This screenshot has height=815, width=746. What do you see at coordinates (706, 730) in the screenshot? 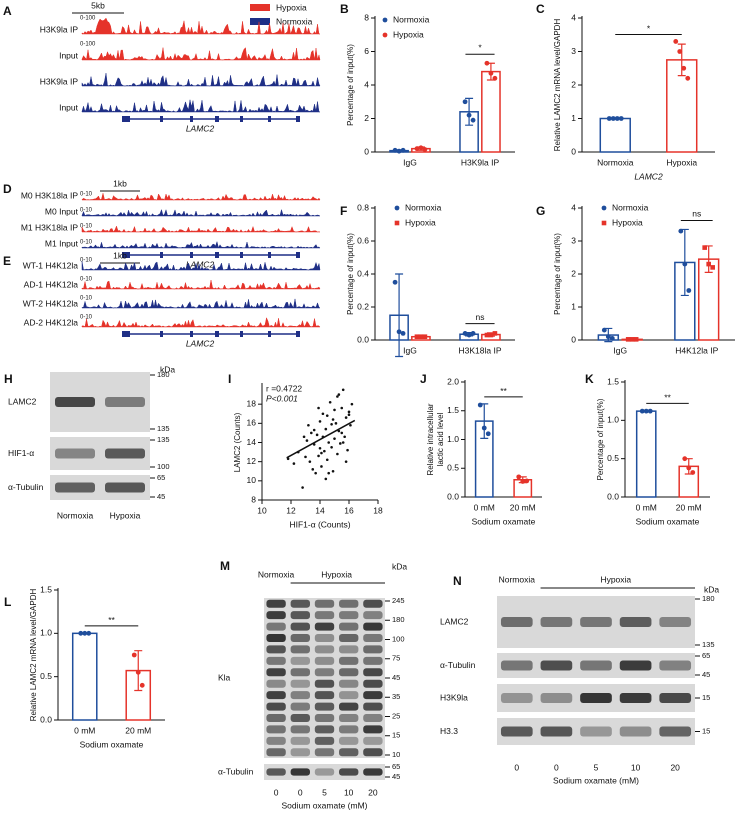
I see `marker-label: 15` at bounding box center [706, 730].